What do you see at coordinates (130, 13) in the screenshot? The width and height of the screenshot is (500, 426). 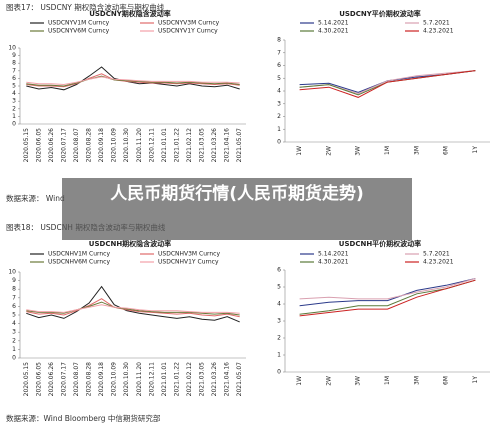 I see `chart-title: USDCNY期权隐含波动率` at bounding box center [130, 13].